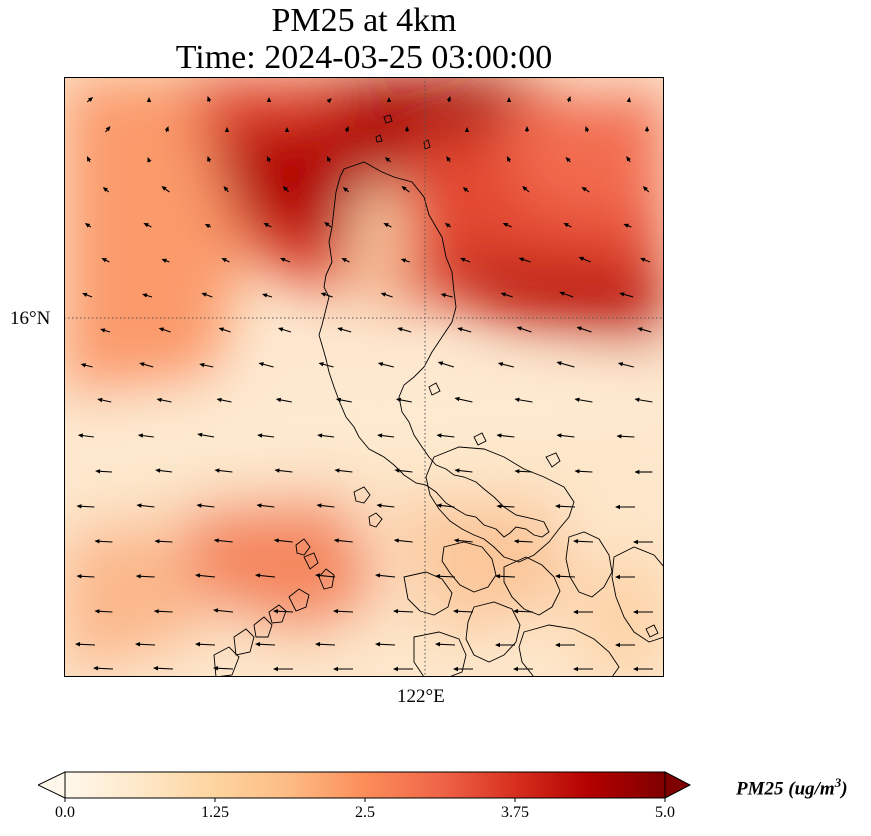  Describe the element at coordinates (364, 20) in the screenshot. I see `map-title: PM25 at 4km` at that location.